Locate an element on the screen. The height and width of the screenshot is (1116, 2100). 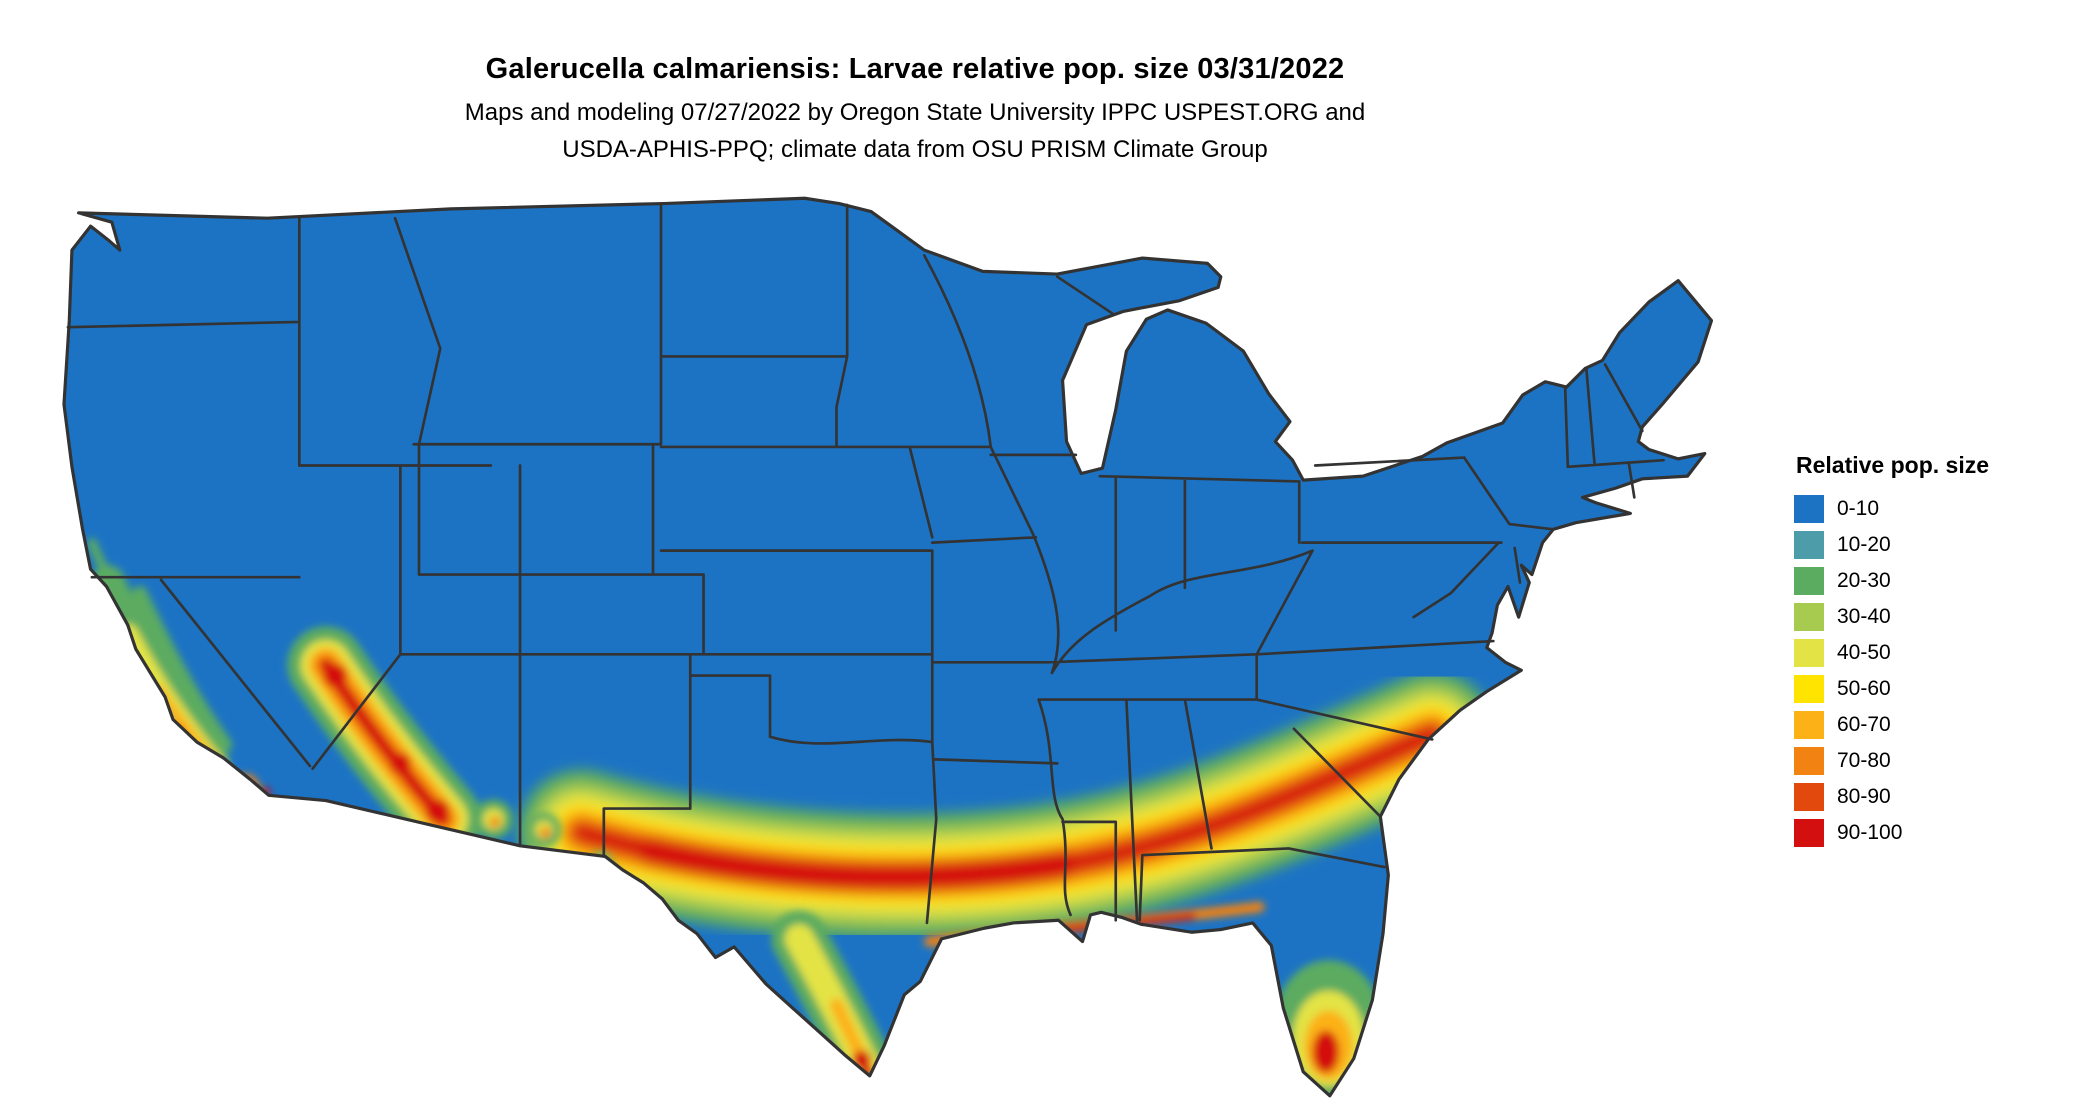
legend-item: 40-50 is located at coordinates (1939, 653).